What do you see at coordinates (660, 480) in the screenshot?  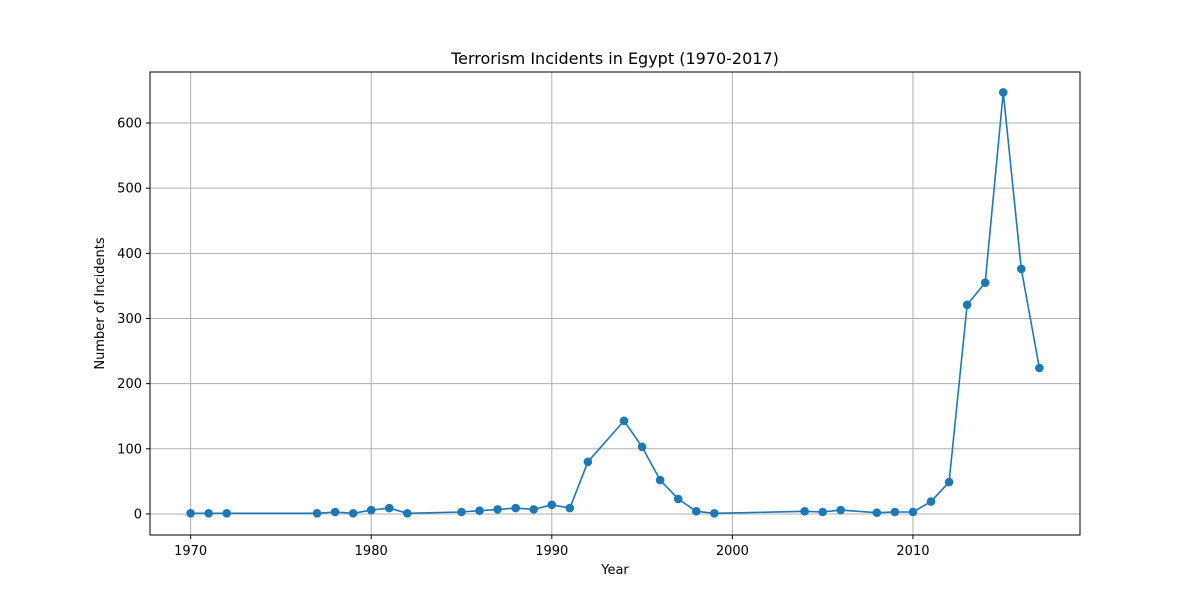 I see `data-point-1996` at bounding box center [660, 480].